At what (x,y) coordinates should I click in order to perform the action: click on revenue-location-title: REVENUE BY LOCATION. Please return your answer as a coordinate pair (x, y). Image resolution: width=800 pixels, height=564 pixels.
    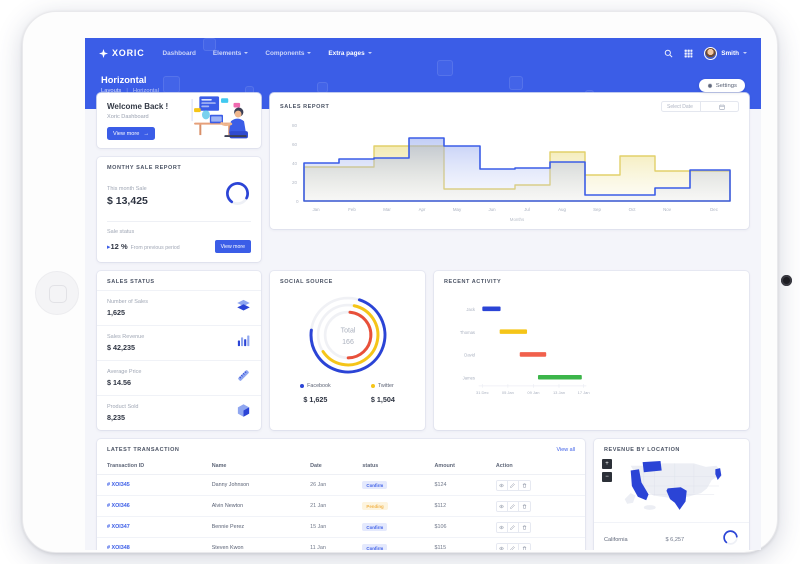
    Looking at the image, I should click on (642, 450).